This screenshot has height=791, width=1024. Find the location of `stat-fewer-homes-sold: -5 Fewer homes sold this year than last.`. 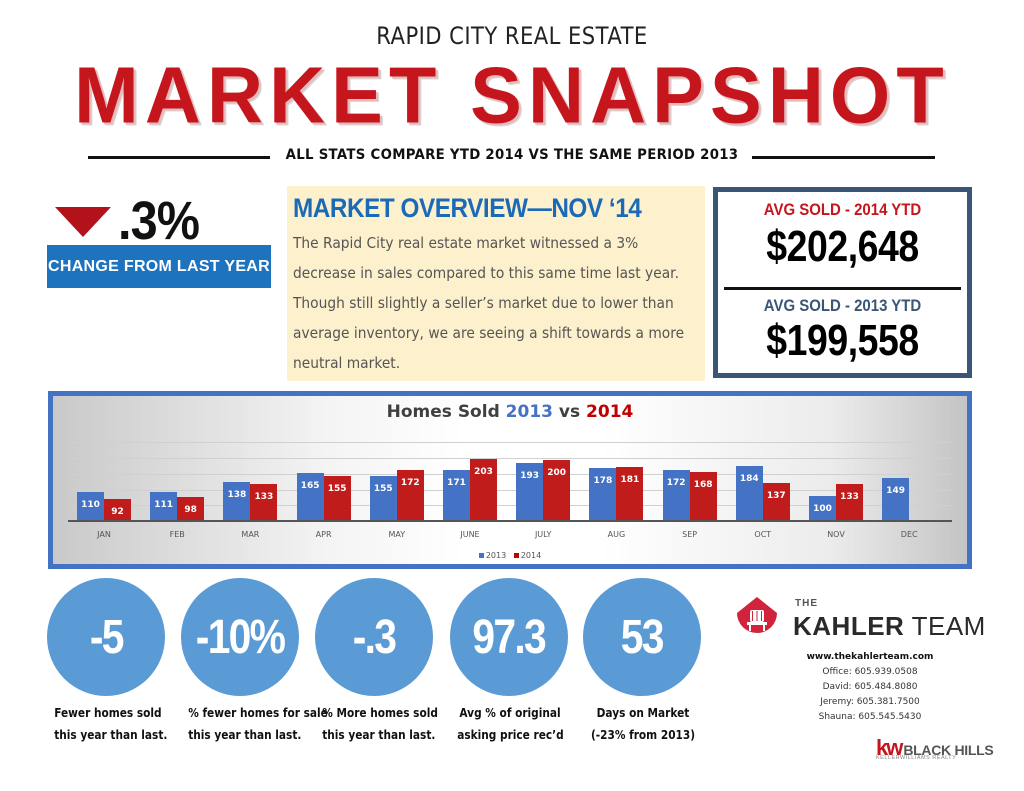

stat-fewer-homes-sold: -5 Fewer homes sold this year than last. is located at coordinates (107, 662).